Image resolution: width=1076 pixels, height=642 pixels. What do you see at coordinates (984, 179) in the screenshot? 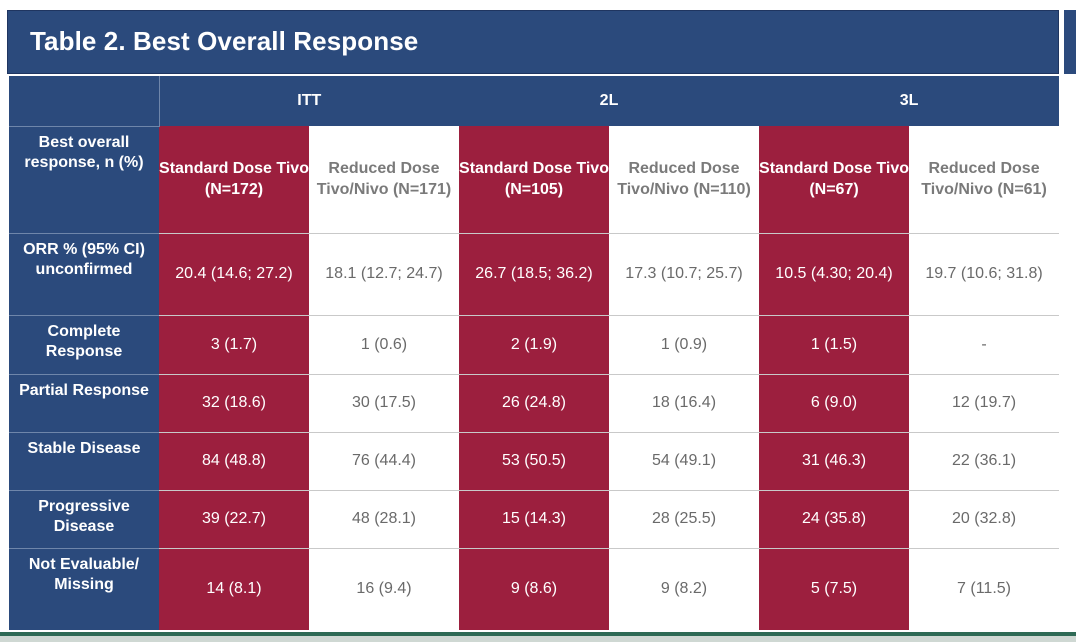
I see `column-header: Reduced Dose Tivo/Nivo (N=61)` at bounding box center [984, 179].